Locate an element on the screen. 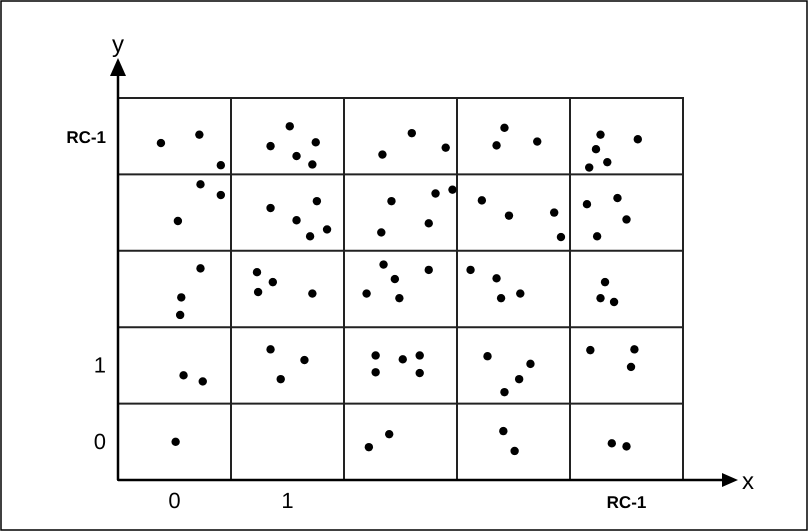 The width and height of the screenshot is (808, 531). x-tick-label: 0 is located at coordinates (174, 500).